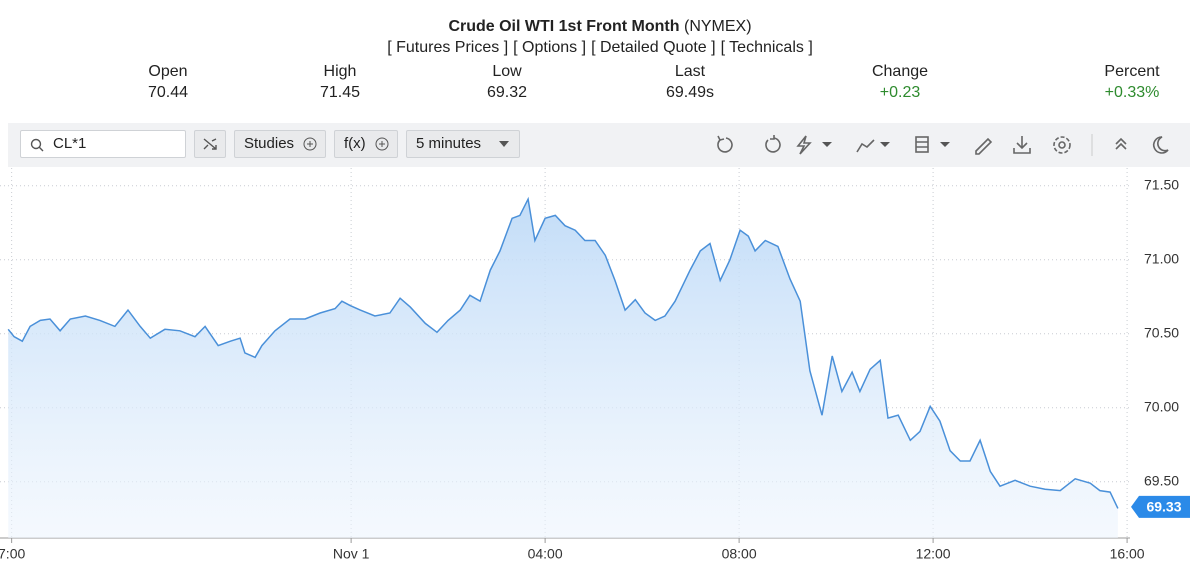 Image resolution: width=1200 pixels, height=569 pixels. I want to click on collapse-icon, so click(1121, 143).